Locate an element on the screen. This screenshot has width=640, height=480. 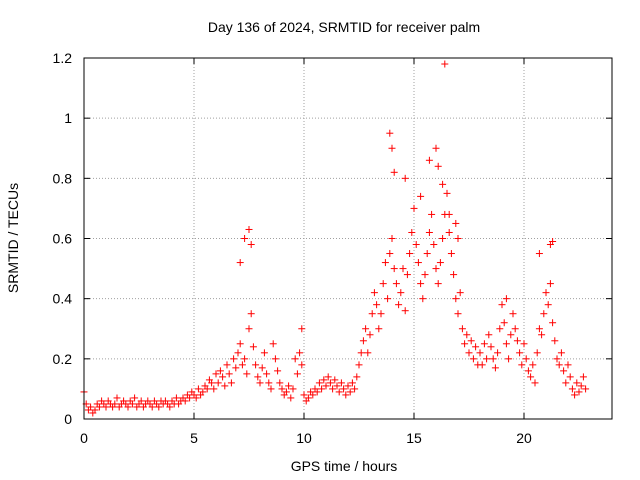
y-tick-label: 0.4 is located at coordinates (63, 299).